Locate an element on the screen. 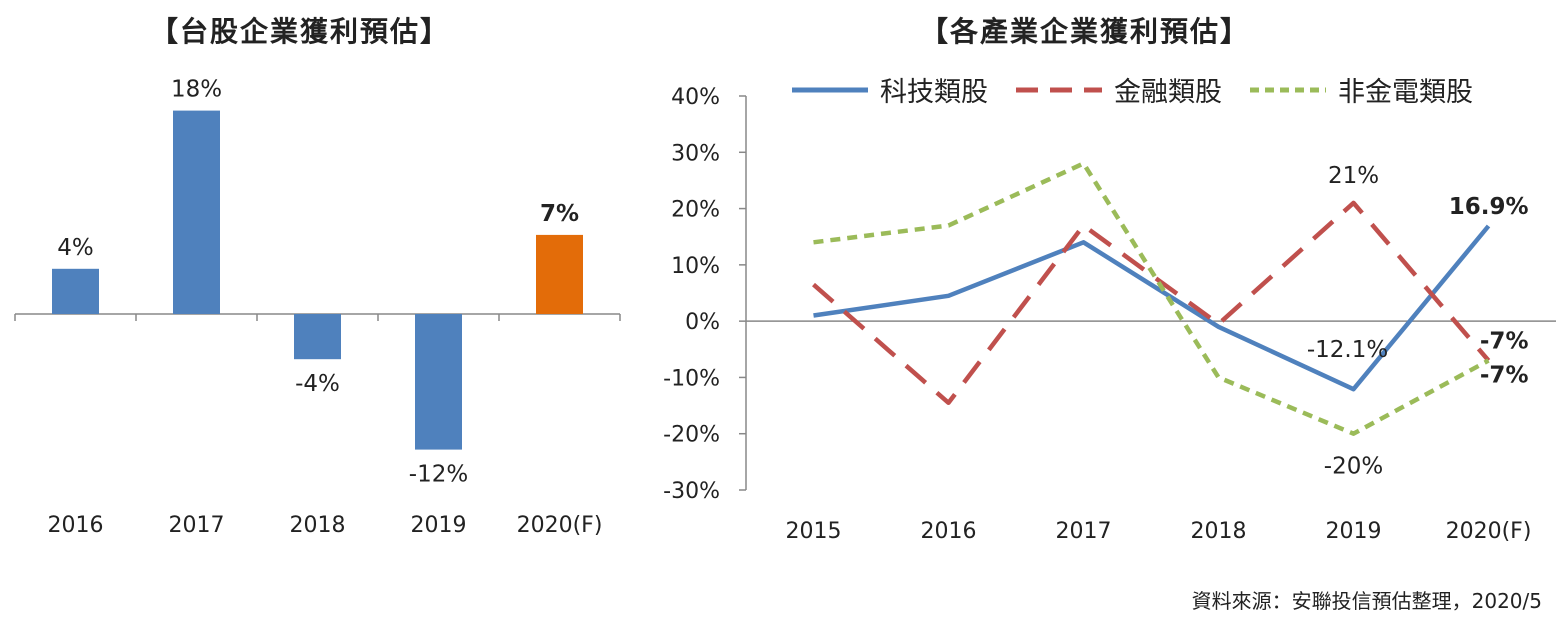 The image size is (1558, 624). line-y-tick-label: 20% is located at coordinates (695, 210).